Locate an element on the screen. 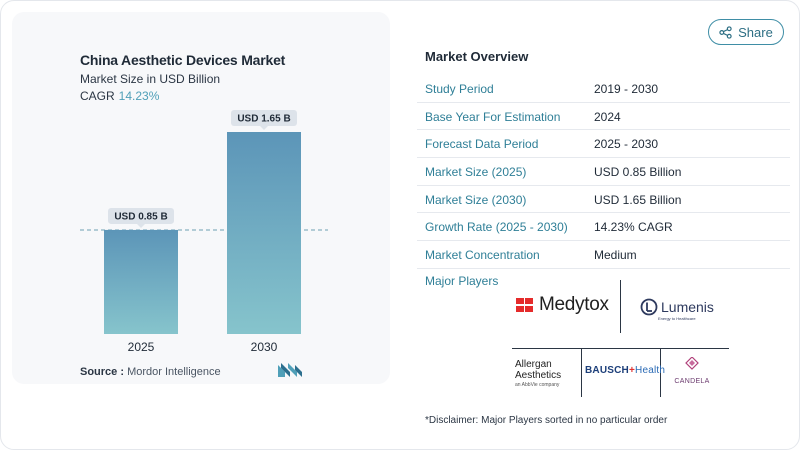 This screenshot has width=800, height=450. lumenis-wordmark: Lumenis is located at coordinates (687, 307).